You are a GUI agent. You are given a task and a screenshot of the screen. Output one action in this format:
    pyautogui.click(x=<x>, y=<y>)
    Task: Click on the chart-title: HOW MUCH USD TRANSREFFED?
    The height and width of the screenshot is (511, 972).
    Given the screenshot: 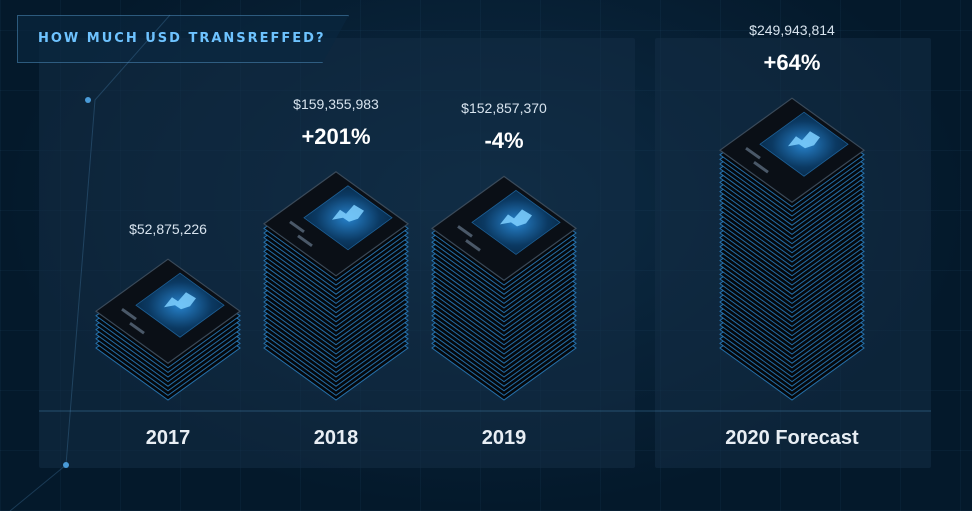 What is the action you would take?
    pyautogui.click(x=182, y=38)
    